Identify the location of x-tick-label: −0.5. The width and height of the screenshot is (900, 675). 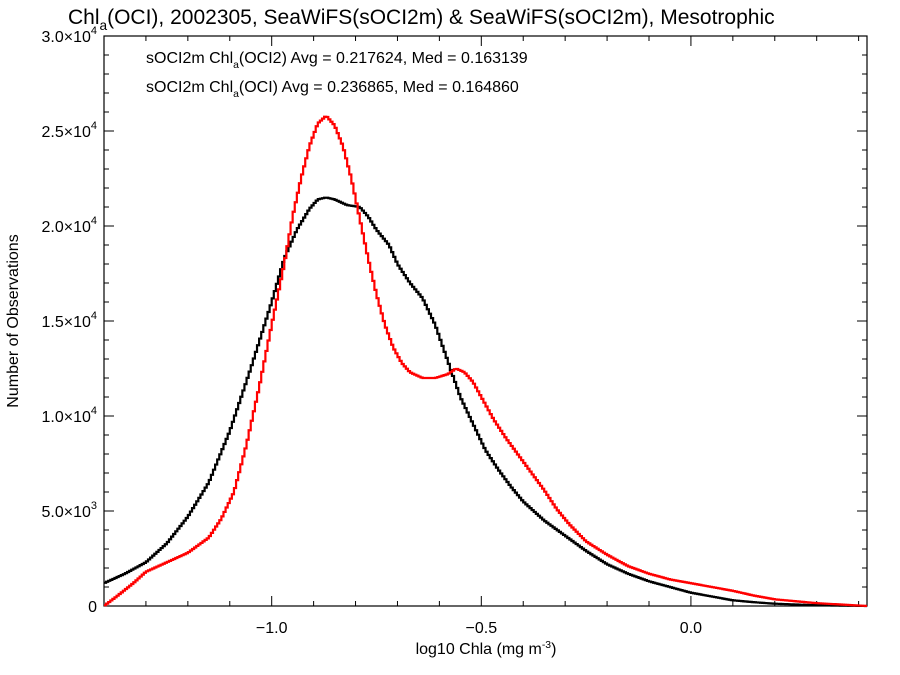
(482, 628).